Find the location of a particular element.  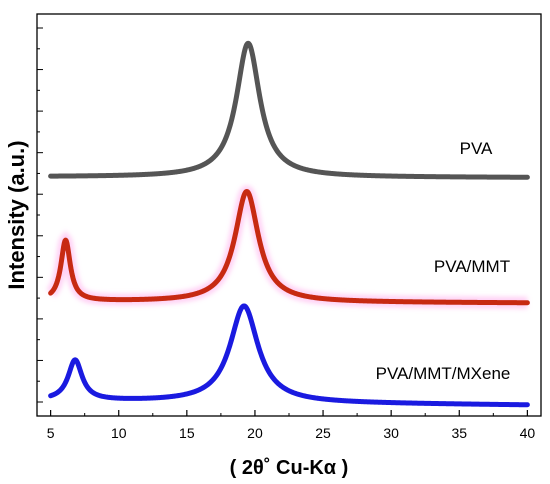

x-tick-label-30: 30 is located at coordinates (391, 433).